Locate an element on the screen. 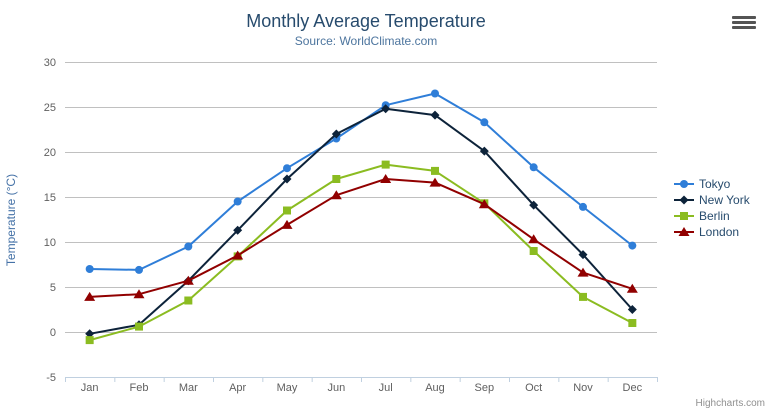 The image size is (769, 416). x-axis-label: Feb is located at coordinates (139, 388).